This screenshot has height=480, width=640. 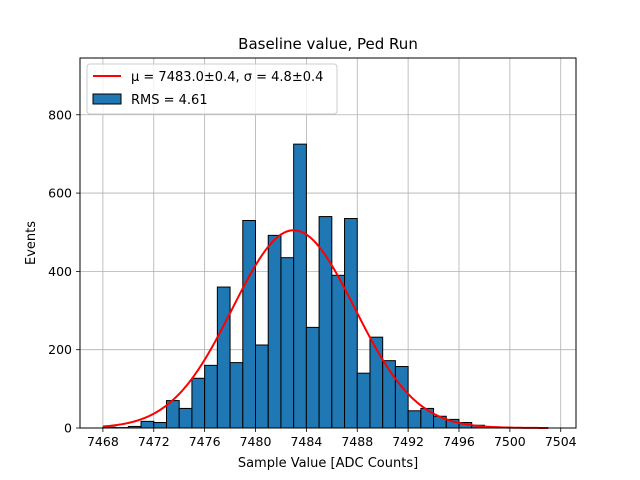 What do you see at coordinates (31, 243) in the screenshot?
I see `y-axis-label: Events` at bounding box center [31, 243].